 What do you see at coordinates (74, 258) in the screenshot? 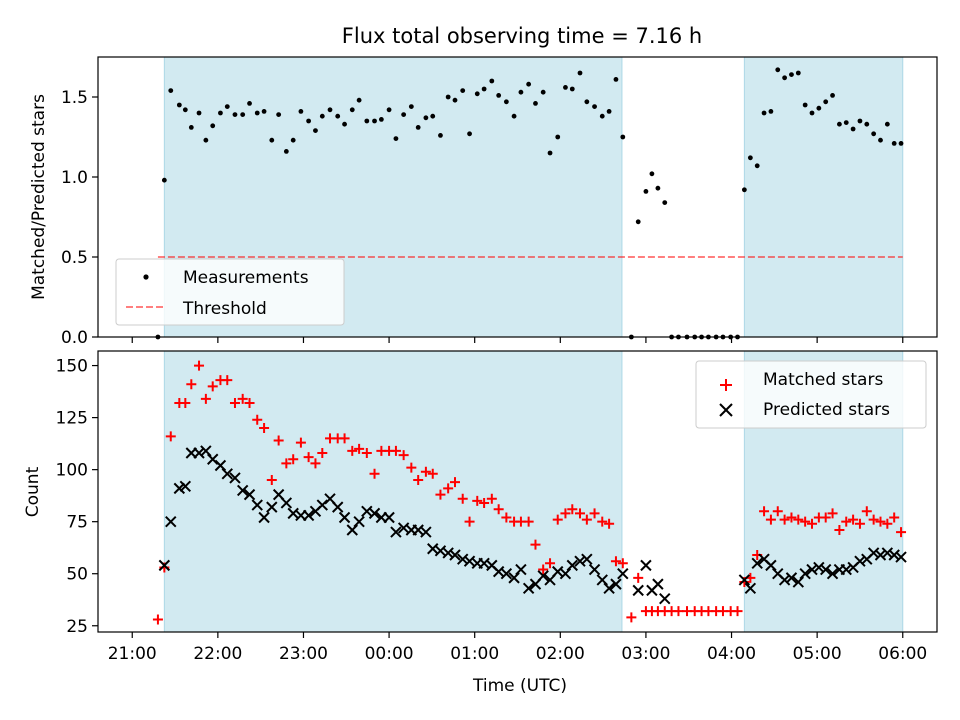
I see `ratio-y-tick-label: 0.5` at bounding box center [74, 258].